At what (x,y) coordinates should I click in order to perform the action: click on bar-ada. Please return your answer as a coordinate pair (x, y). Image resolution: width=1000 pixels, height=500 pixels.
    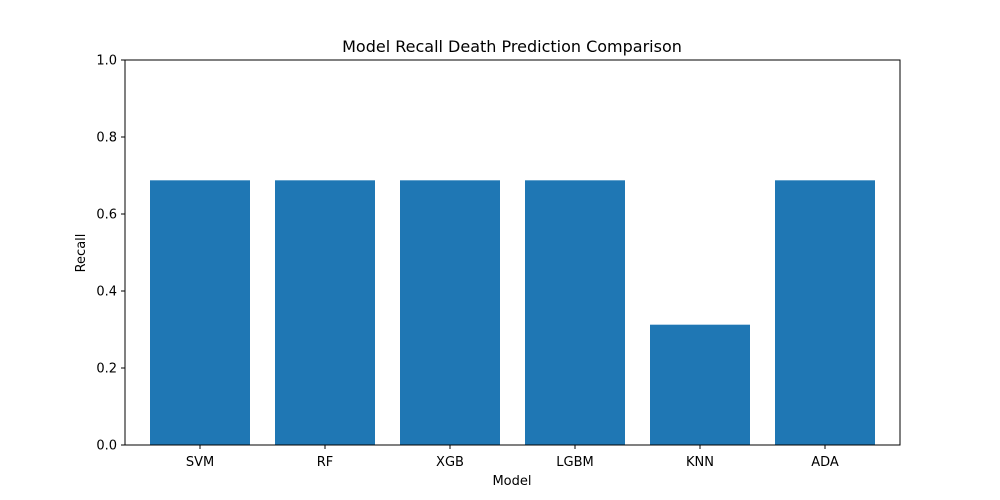
    Looking at the image, I should click on (825, 312).